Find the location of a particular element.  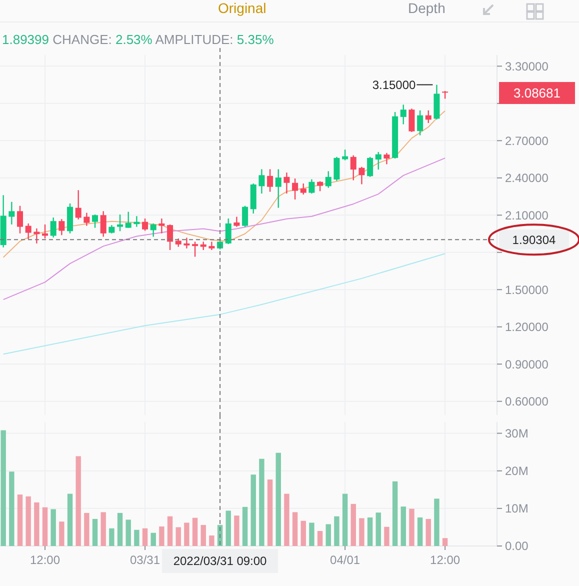

y-tick-label: 20M is located at coordinates (516, 471).